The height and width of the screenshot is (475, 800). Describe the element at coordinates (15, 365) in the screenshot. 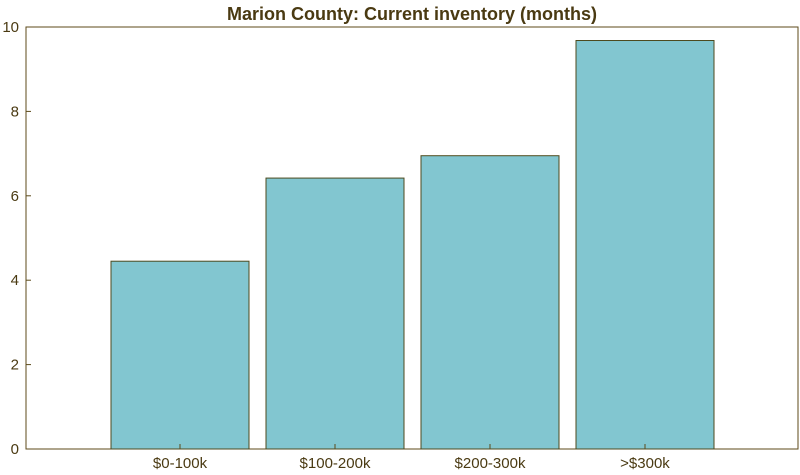

I see `y-tick-label: 2` at that location.